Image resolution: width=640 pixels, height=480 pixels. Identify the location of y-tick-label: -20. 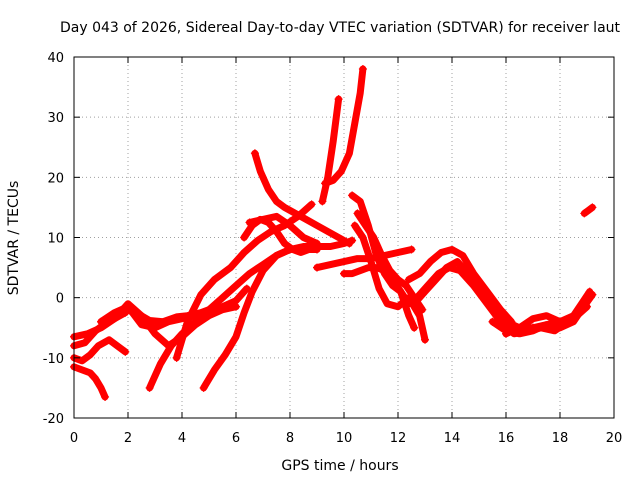
(53, 419).